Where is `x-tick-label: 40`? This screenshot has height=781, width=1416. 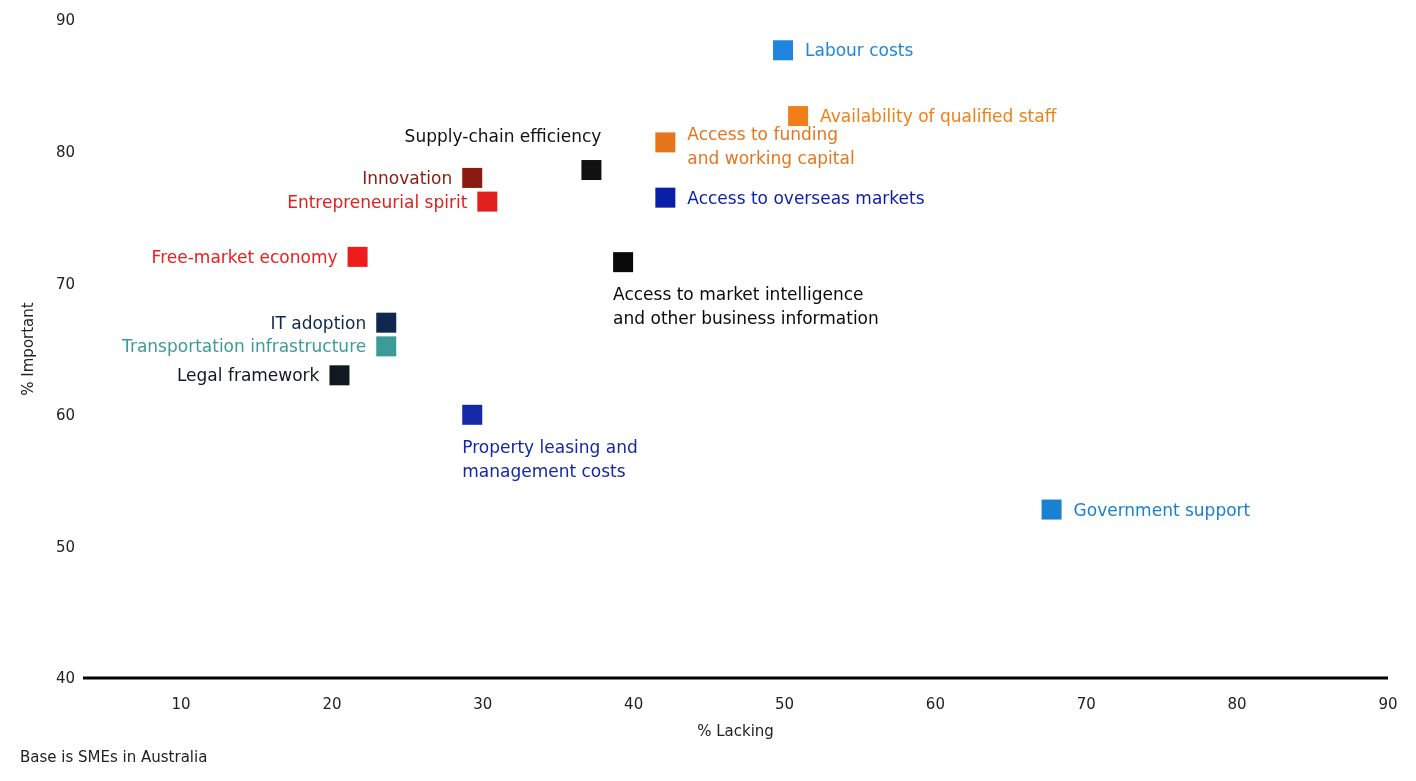 x-tick-label: 40 is located at coordinates (634, 703).